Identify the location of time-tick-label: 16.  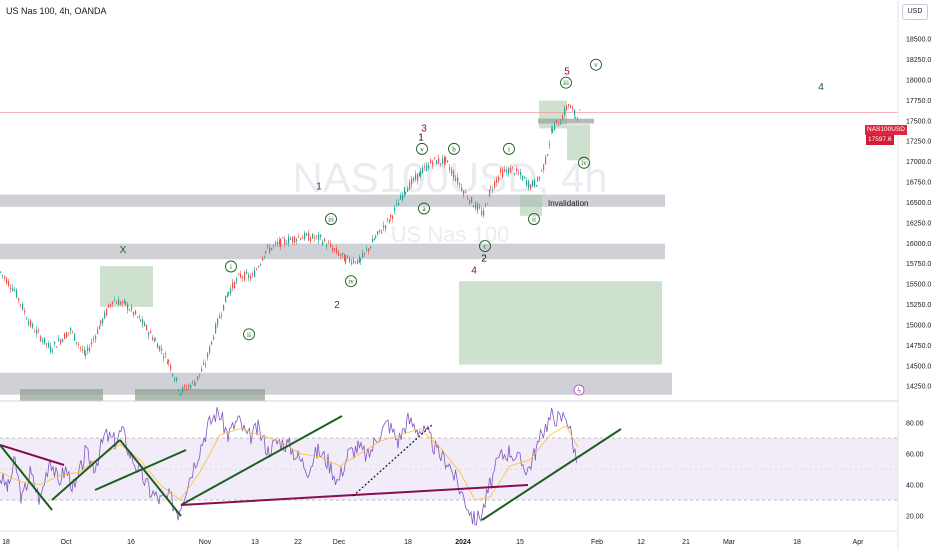
(131, 542).